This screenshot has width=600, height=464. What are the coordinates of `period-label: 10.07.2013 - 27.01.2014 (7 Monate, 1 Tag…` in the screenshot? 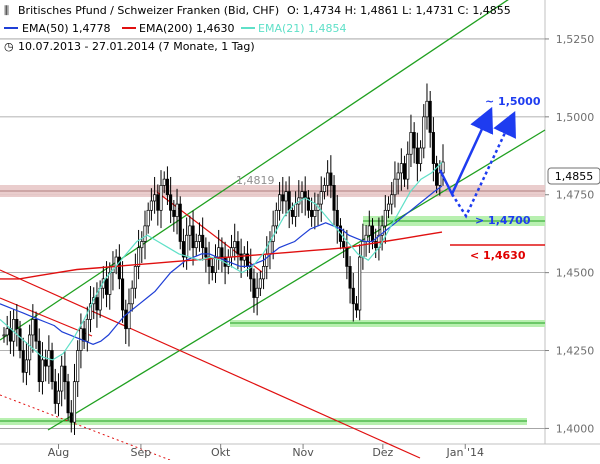 It's located at (136, 46).